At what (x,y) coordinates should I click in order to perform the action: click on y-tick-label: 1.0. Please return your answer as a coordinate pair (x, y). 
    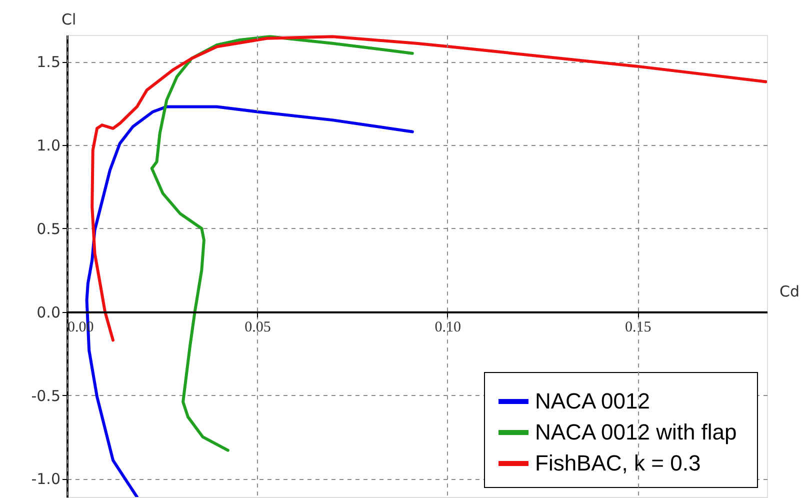
    Looking at the image, I should click on (48, 145).